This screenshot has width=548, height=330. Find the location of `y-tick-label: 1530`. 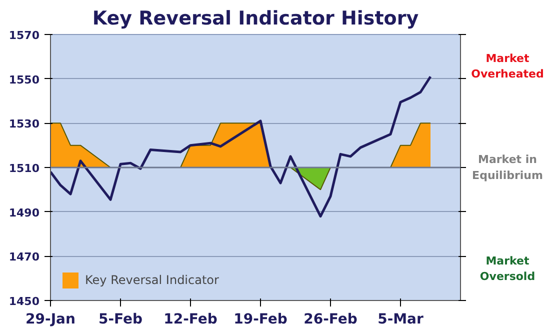

y-tick-label: 1530 is located at coordinates (24, 124).